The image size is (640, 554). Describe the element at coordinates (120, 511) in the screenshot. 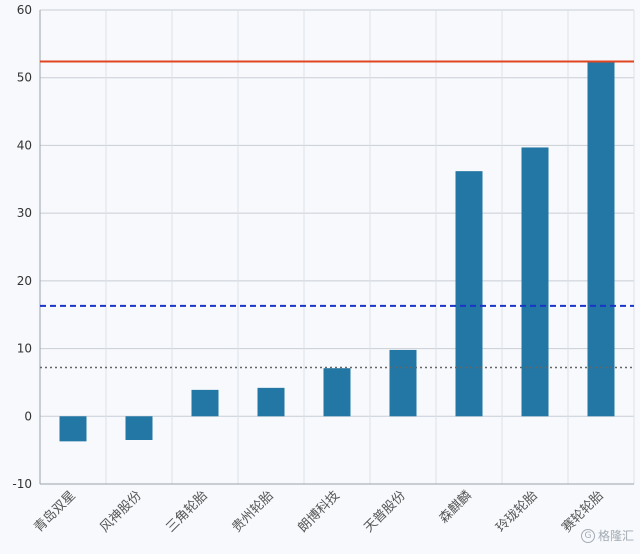

I see `x-tick-label: 风神股份` at that location.